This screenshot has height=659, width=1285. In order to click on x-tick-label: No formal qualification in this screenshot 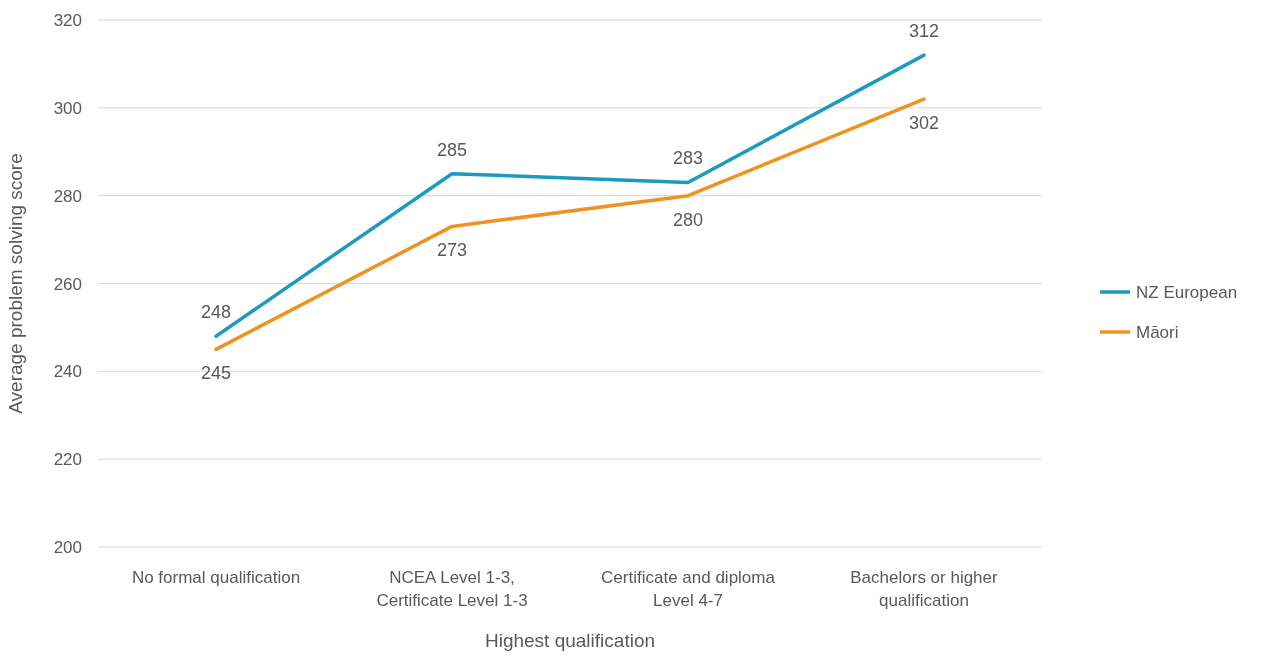, I will do `click(216, 577)`.